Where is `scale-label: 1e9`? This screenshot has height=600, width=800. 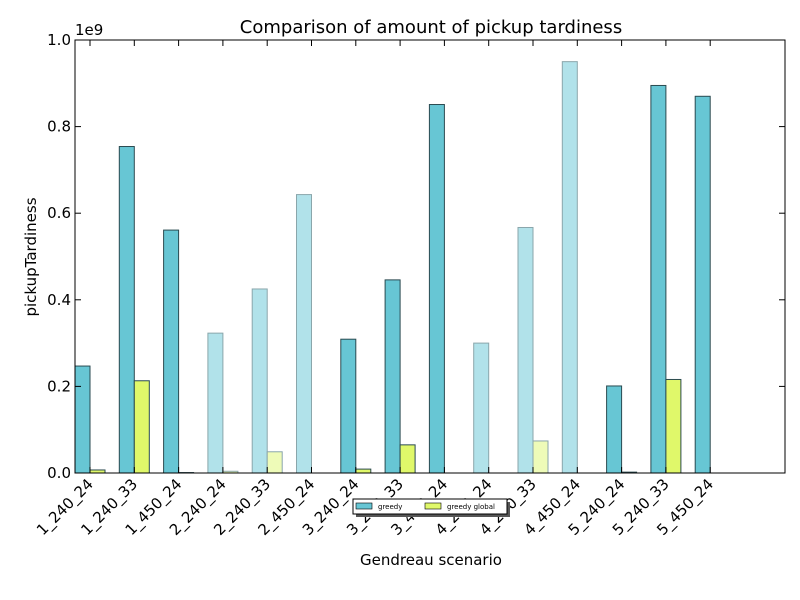
scale-label: 1e9 is located at coordinates (89, 30).